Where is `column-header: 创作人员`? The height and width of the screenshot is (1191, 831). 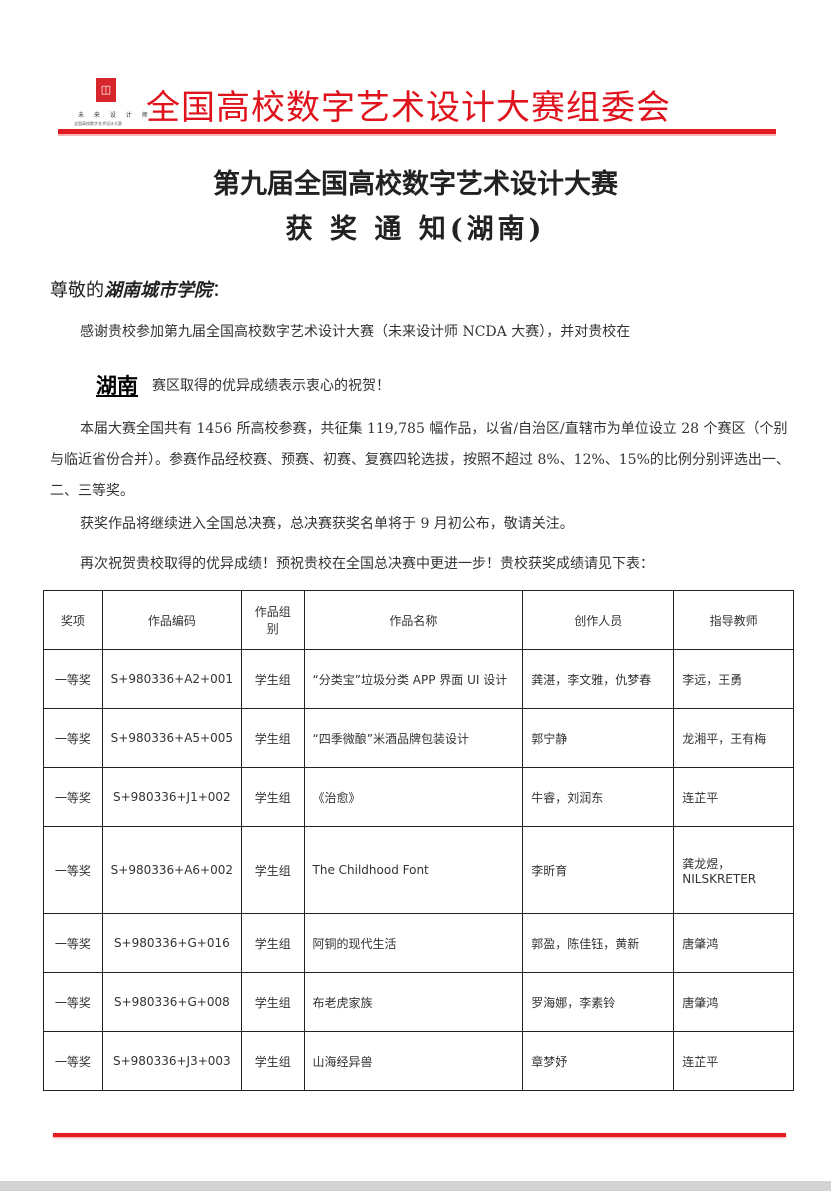
column-header: 创作人员 is located at coordinates (598, 620).